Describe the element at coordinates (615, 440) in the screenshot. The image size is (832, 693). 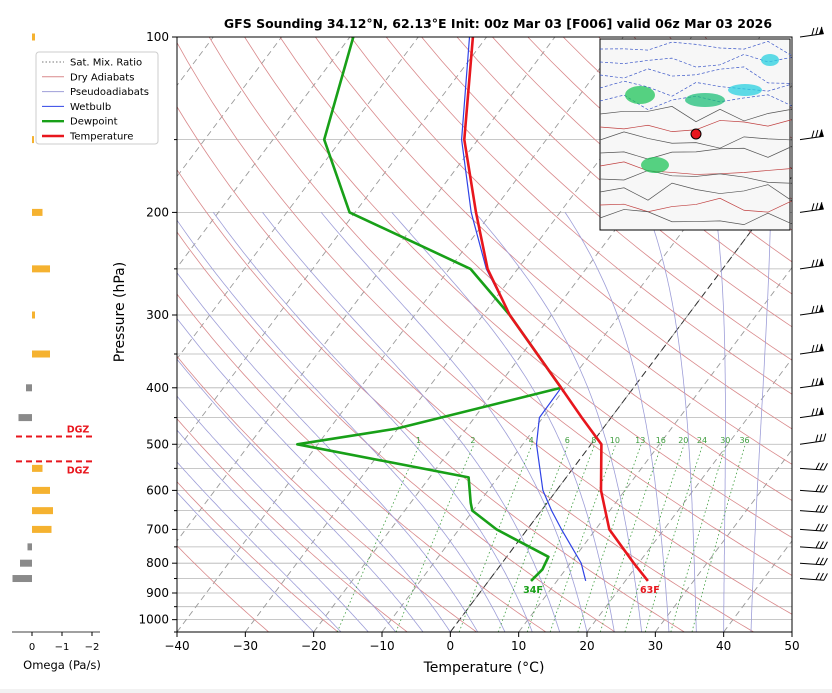
I see `mixing-ratio-label: 10` at that location.